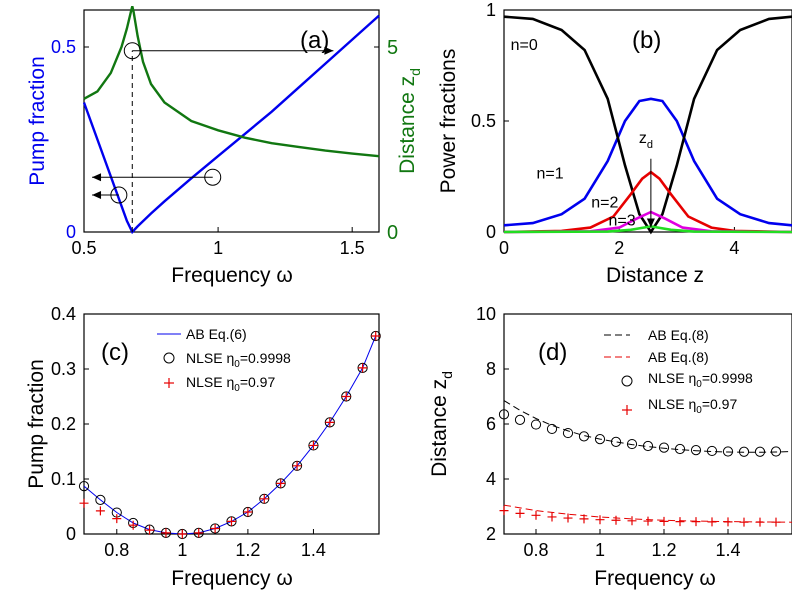  I want to click on panel-b-zd-sub: d, so click(650, 145).